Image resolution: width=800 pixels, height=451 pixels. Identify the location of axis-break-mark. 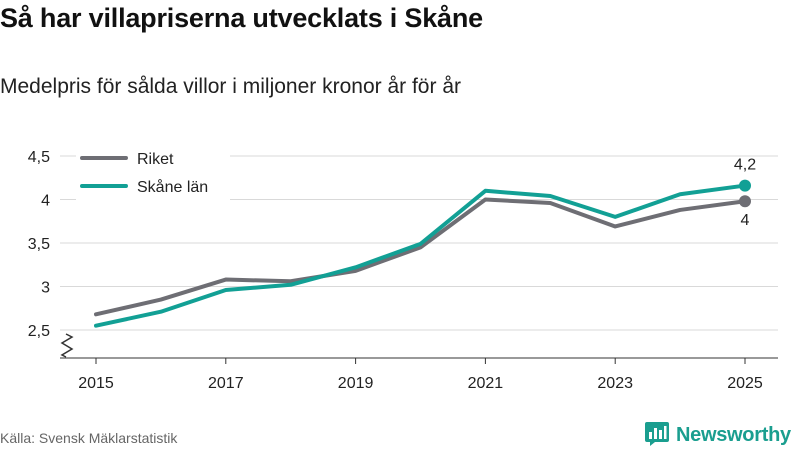
(67, 345).